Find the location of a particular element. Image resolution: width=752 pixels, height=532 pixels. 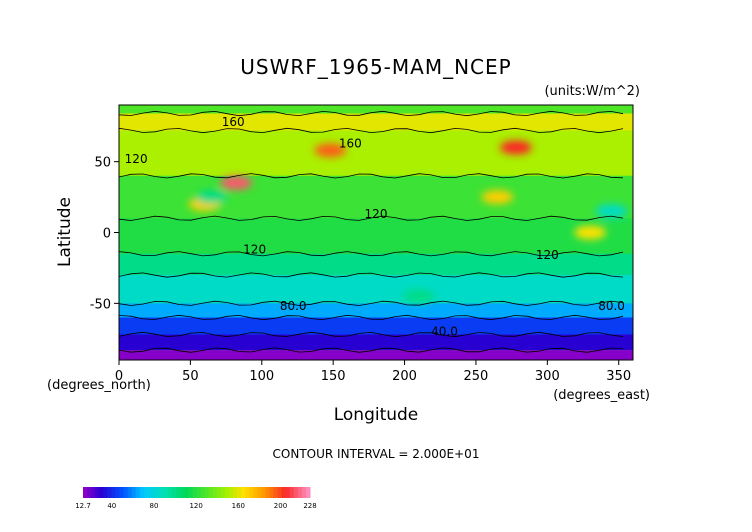

x-tick-label: 200 is located at coordinates (404, 376).